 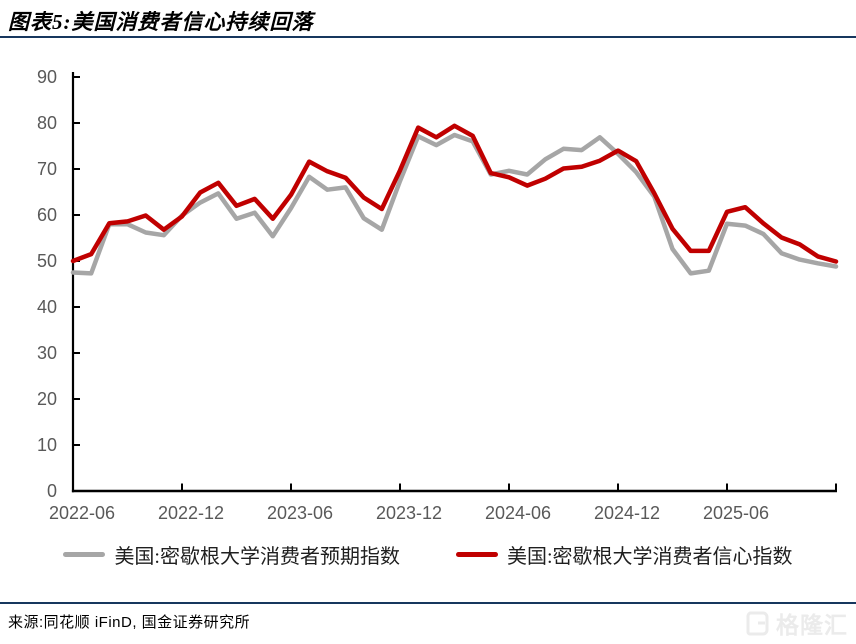 What do you see at coordinates (812, 625) in the screenshot?
I see `watermark-text: 格隆汇` at bounding box center [812, 625].